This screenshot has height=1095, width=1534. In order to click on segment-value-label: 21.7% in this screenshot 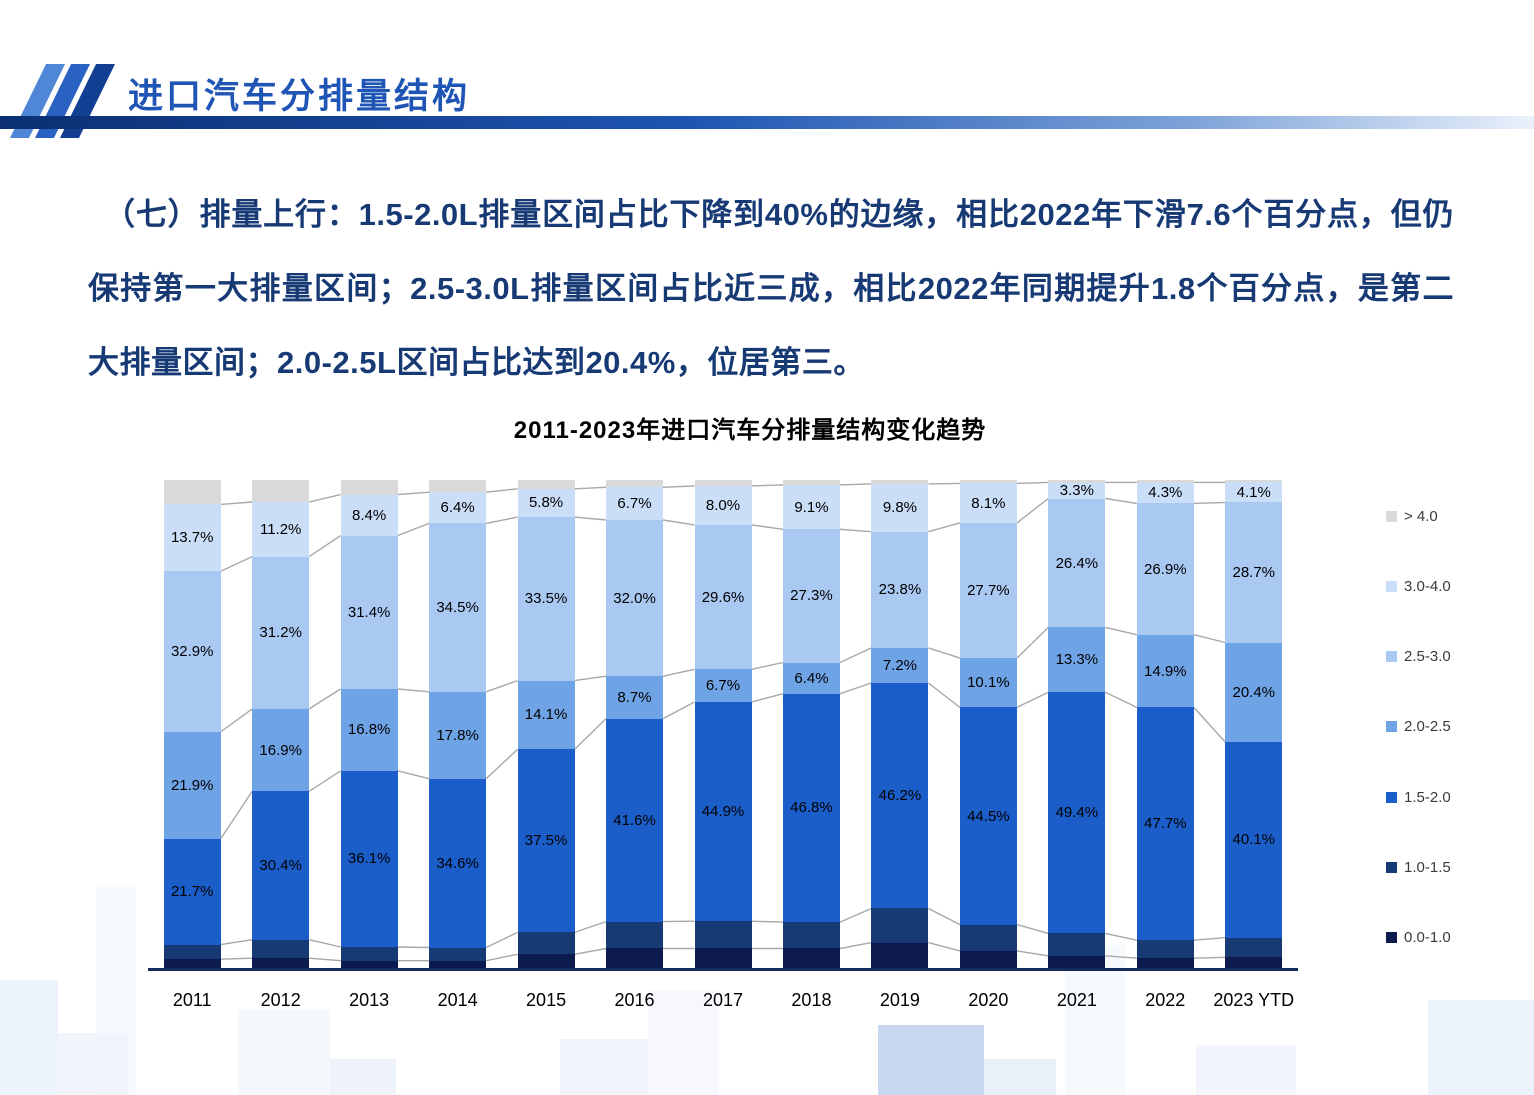, I will do `click(192, 892)`.